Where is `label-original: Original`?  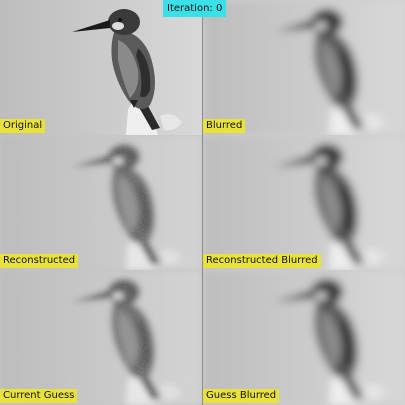
label-original: Original is located at coordinates (23, 126).